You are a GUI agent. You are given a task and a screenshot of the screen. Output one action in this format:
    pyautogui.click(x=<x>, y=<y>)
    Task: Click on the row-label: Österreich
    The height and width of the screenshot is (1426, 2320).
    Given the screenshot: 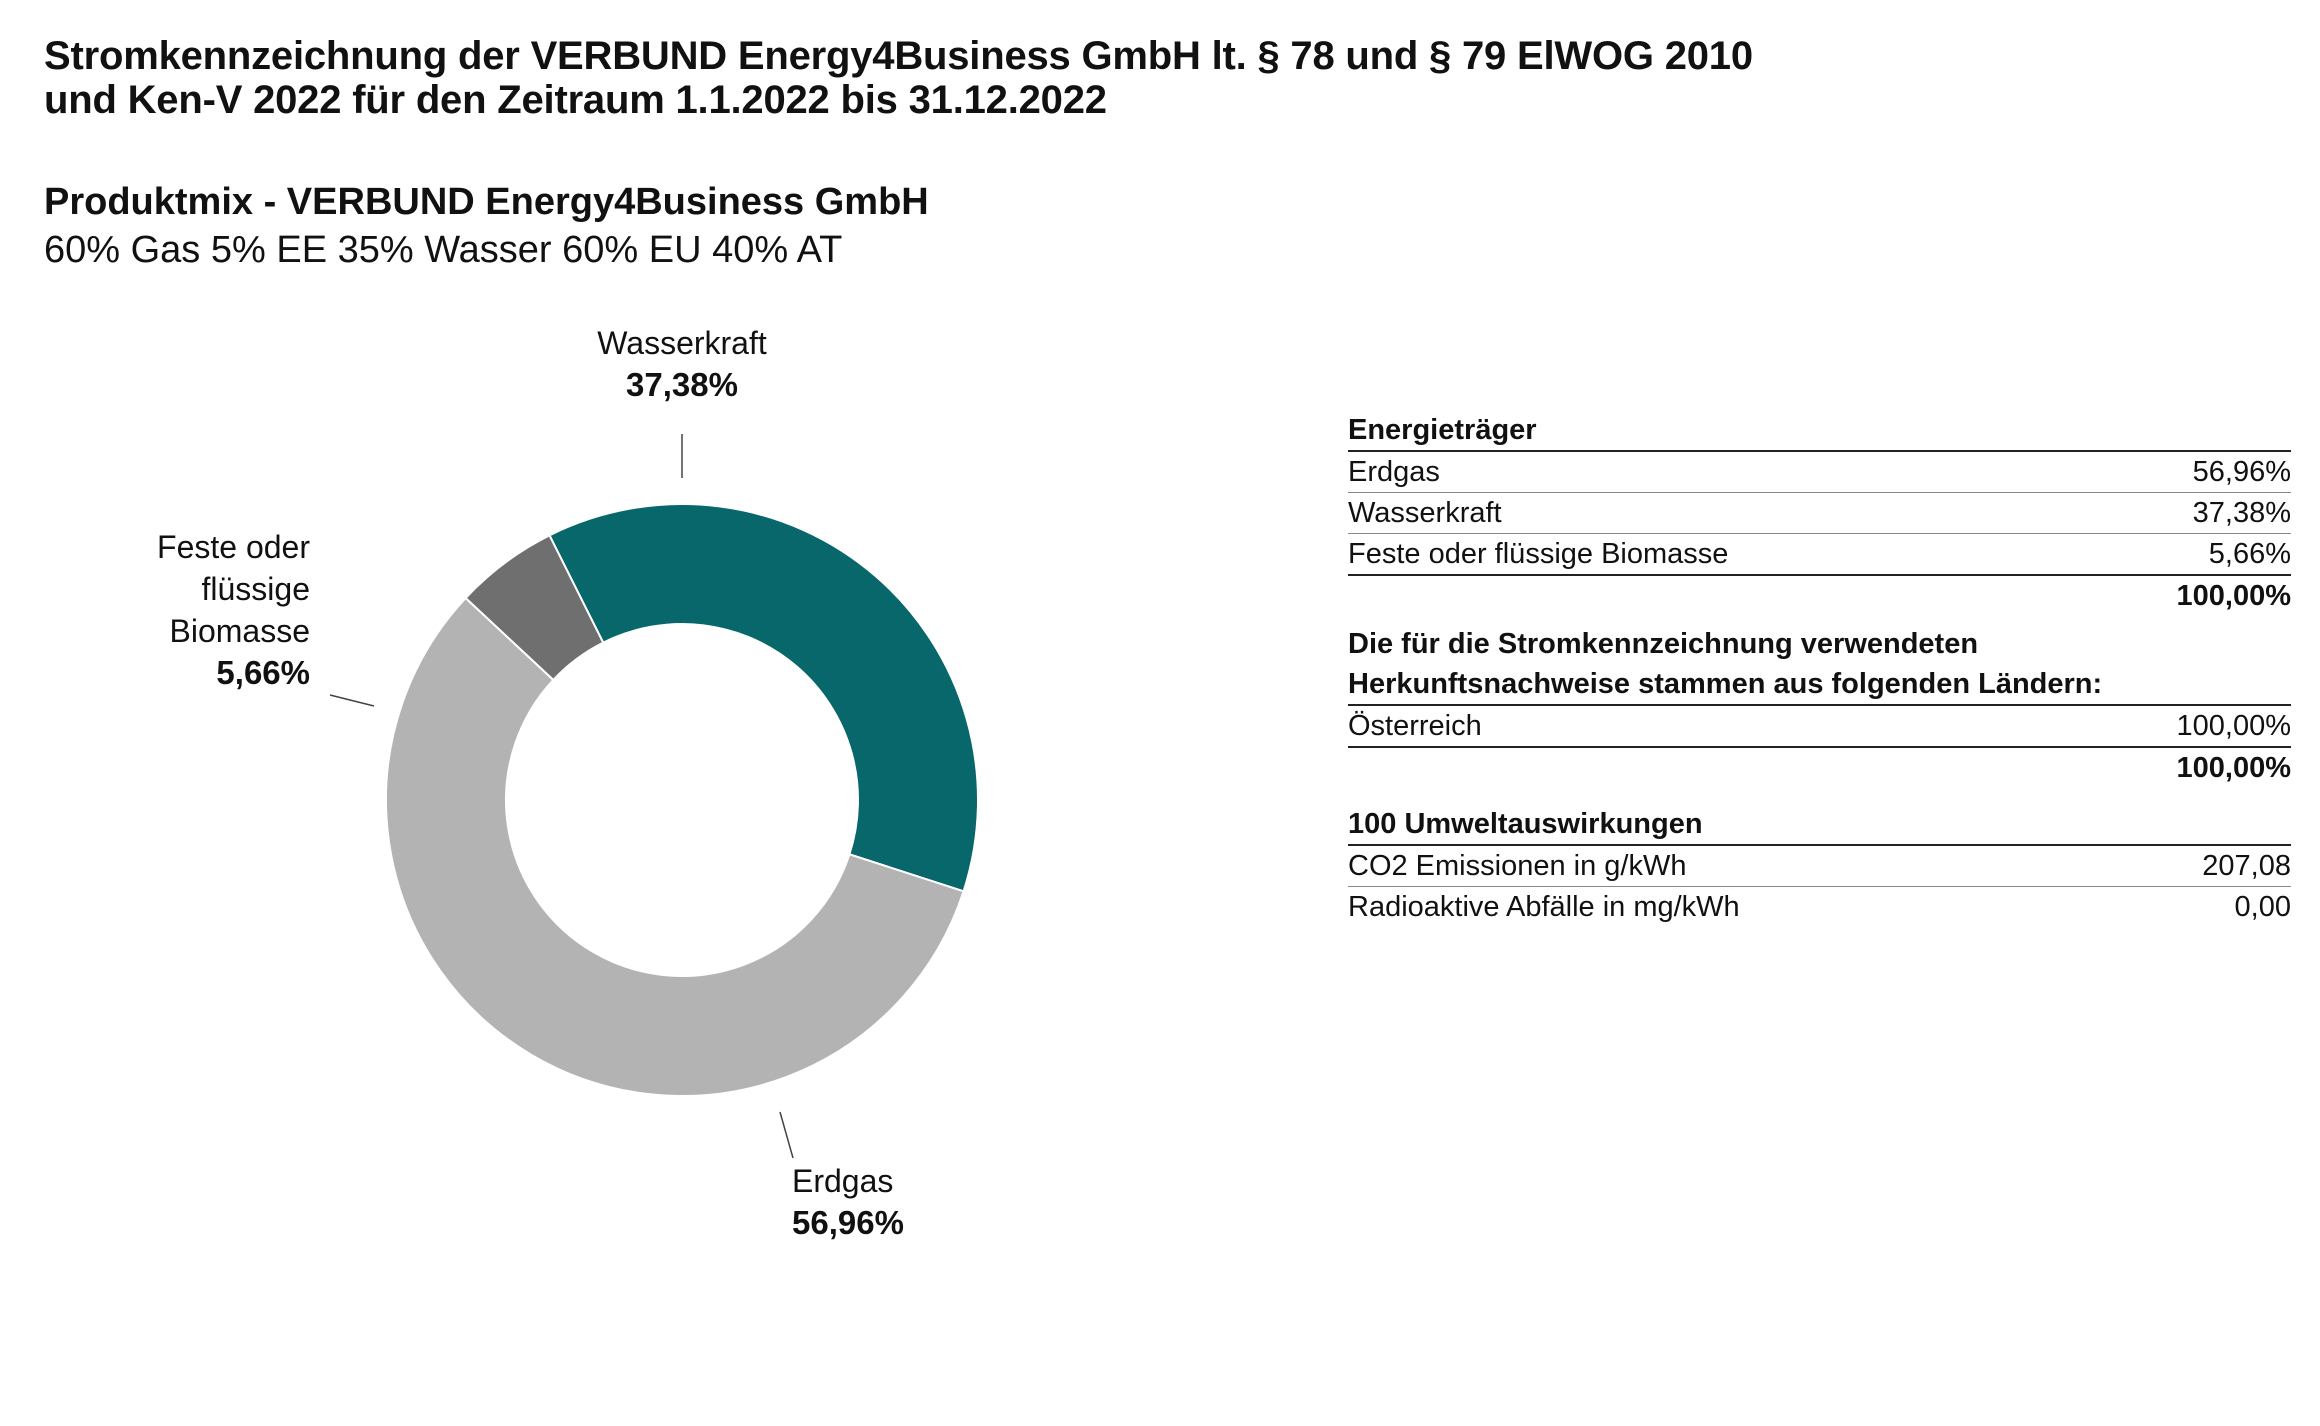 What is the action you would take?
    pyautogui.click(x=1415, y=726)
    